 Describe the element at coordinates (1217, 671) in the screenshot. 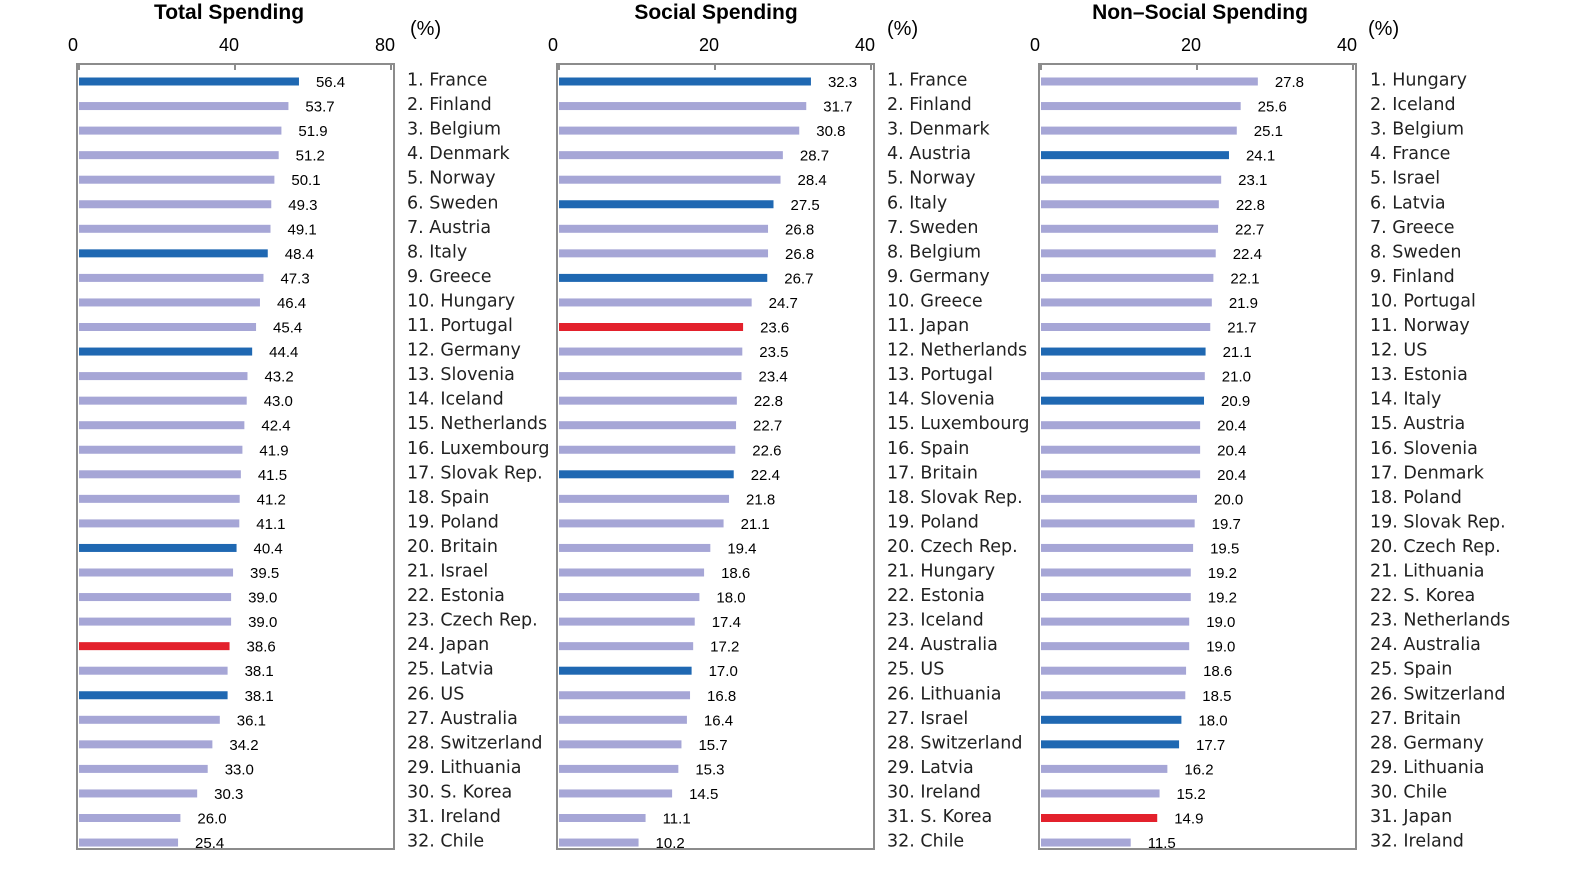

I see `value-label: 18.6` at that location.